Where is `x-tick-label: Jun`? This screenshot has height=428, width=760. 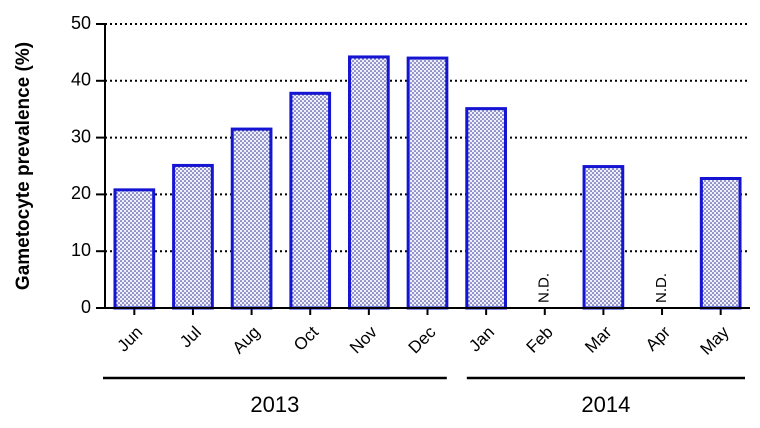 x-tick-label: Jun is located at coordinates (129, 339).